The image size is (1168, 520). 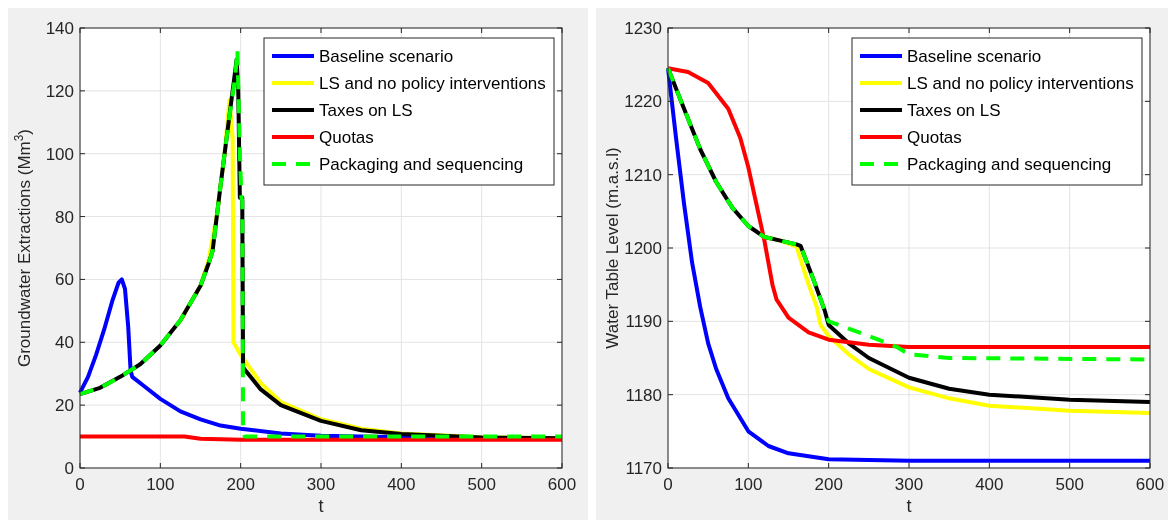 What do you see at coordinates (612, 248) in the screenshot?
I see `y-axis-title: Water Table Level (m.a.s.l)` at bounding box center [612, 248].